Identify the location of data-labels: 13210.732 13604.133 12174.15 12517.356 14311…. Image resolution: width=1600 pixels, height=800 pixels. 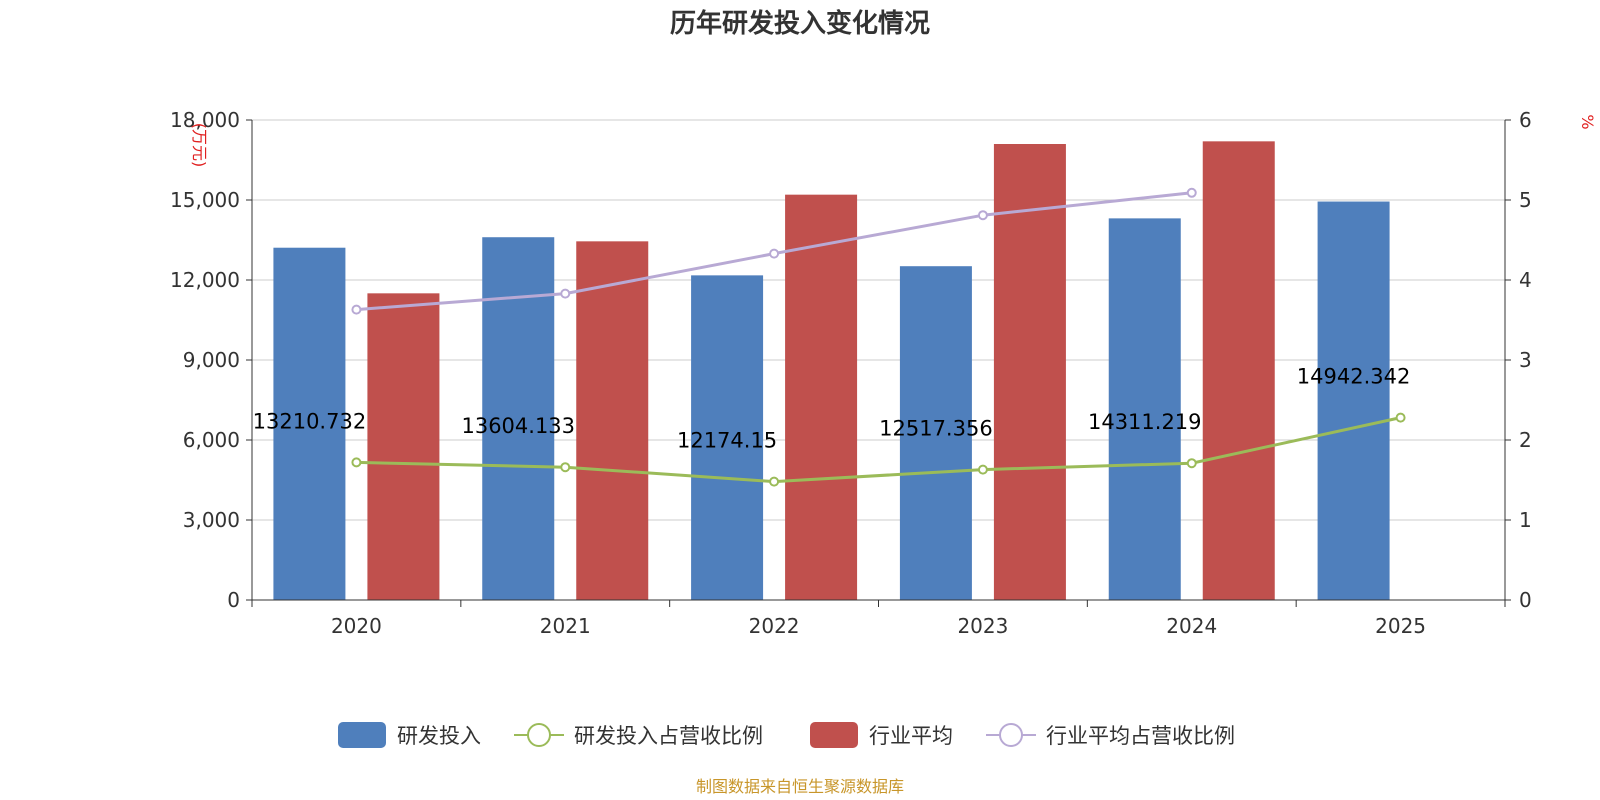
(832, 409).